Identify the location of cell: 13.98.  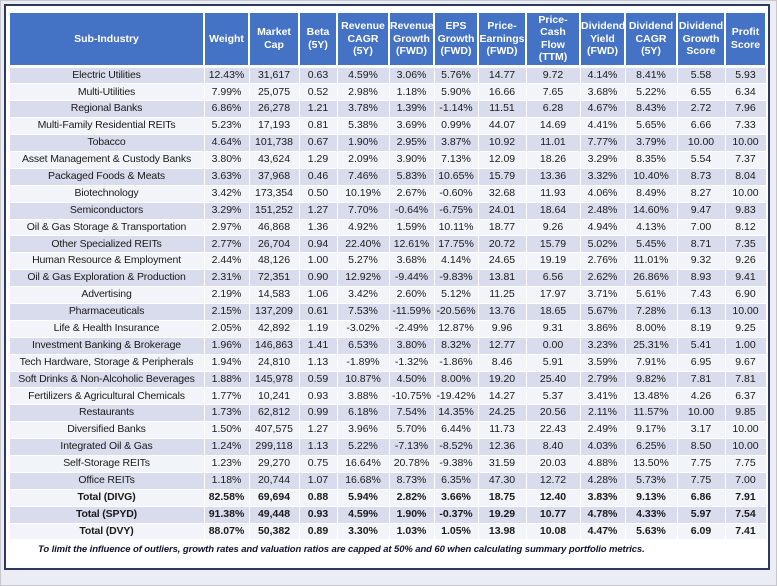
(502, 531).